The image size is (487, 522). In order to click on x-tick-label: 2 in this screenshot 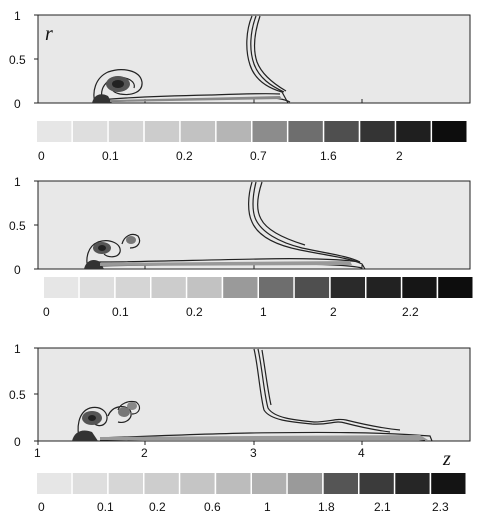, I will do `click(144, 453)`.